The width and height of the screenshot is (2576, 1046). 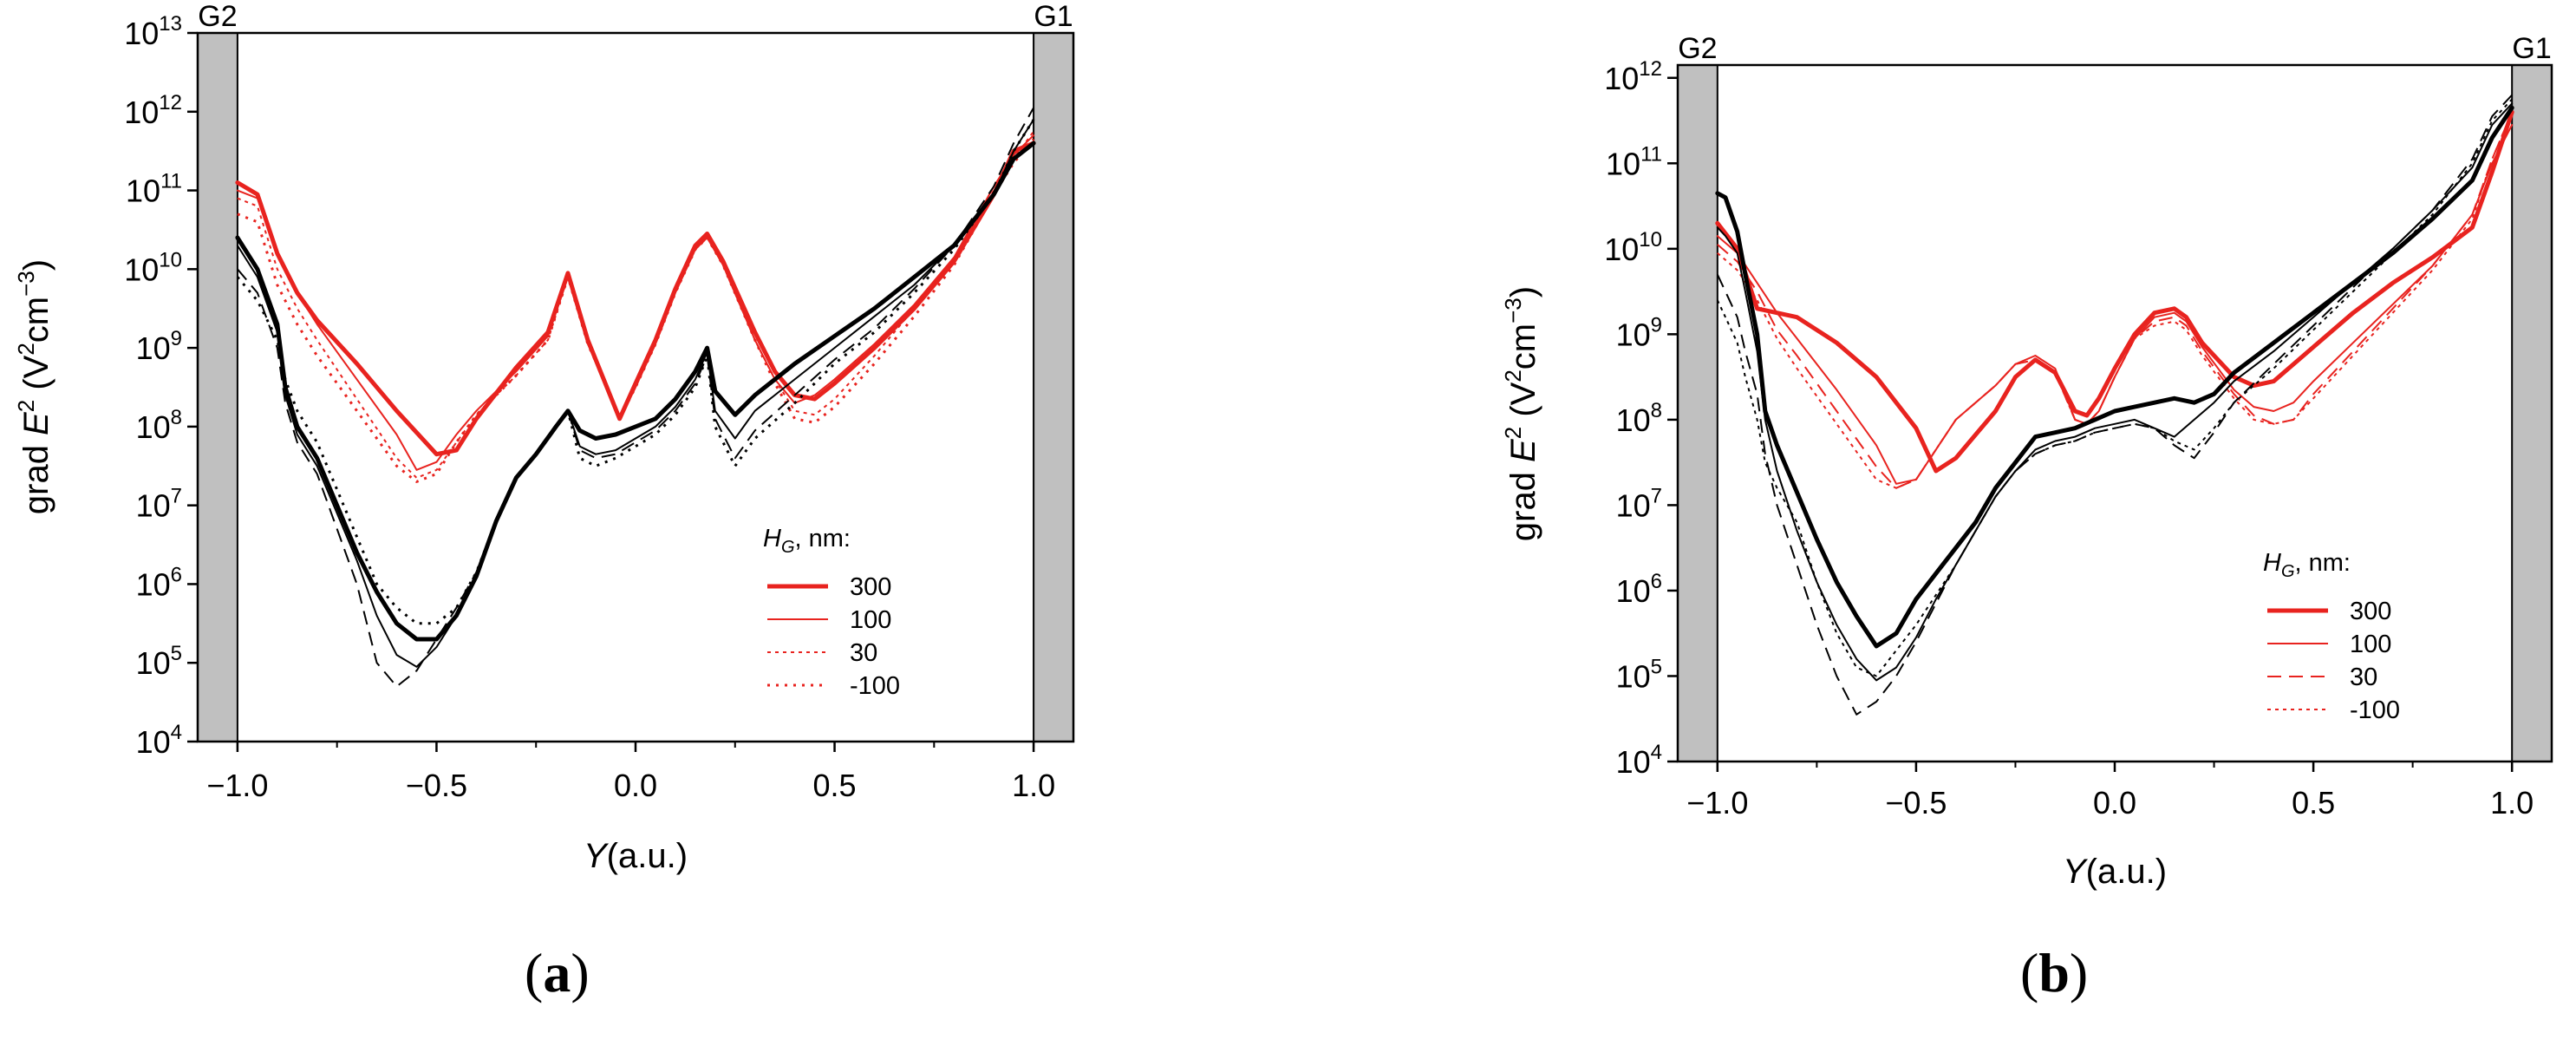 I want to click on panel-label-b: (b), so click(x=2054, y=973).